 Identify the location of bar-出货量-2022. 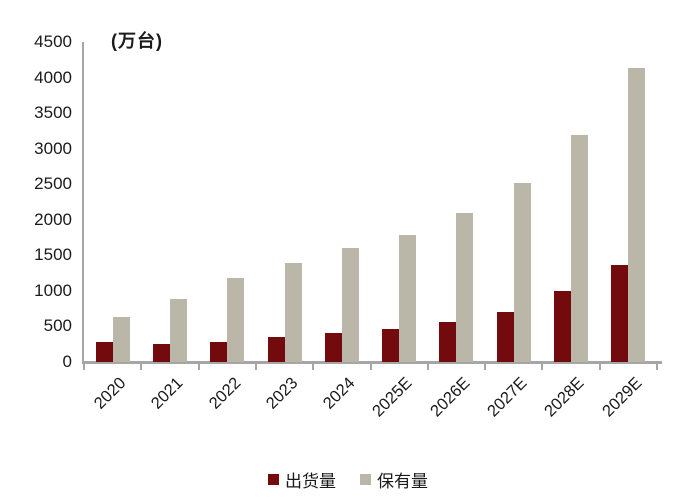
(219, 352).